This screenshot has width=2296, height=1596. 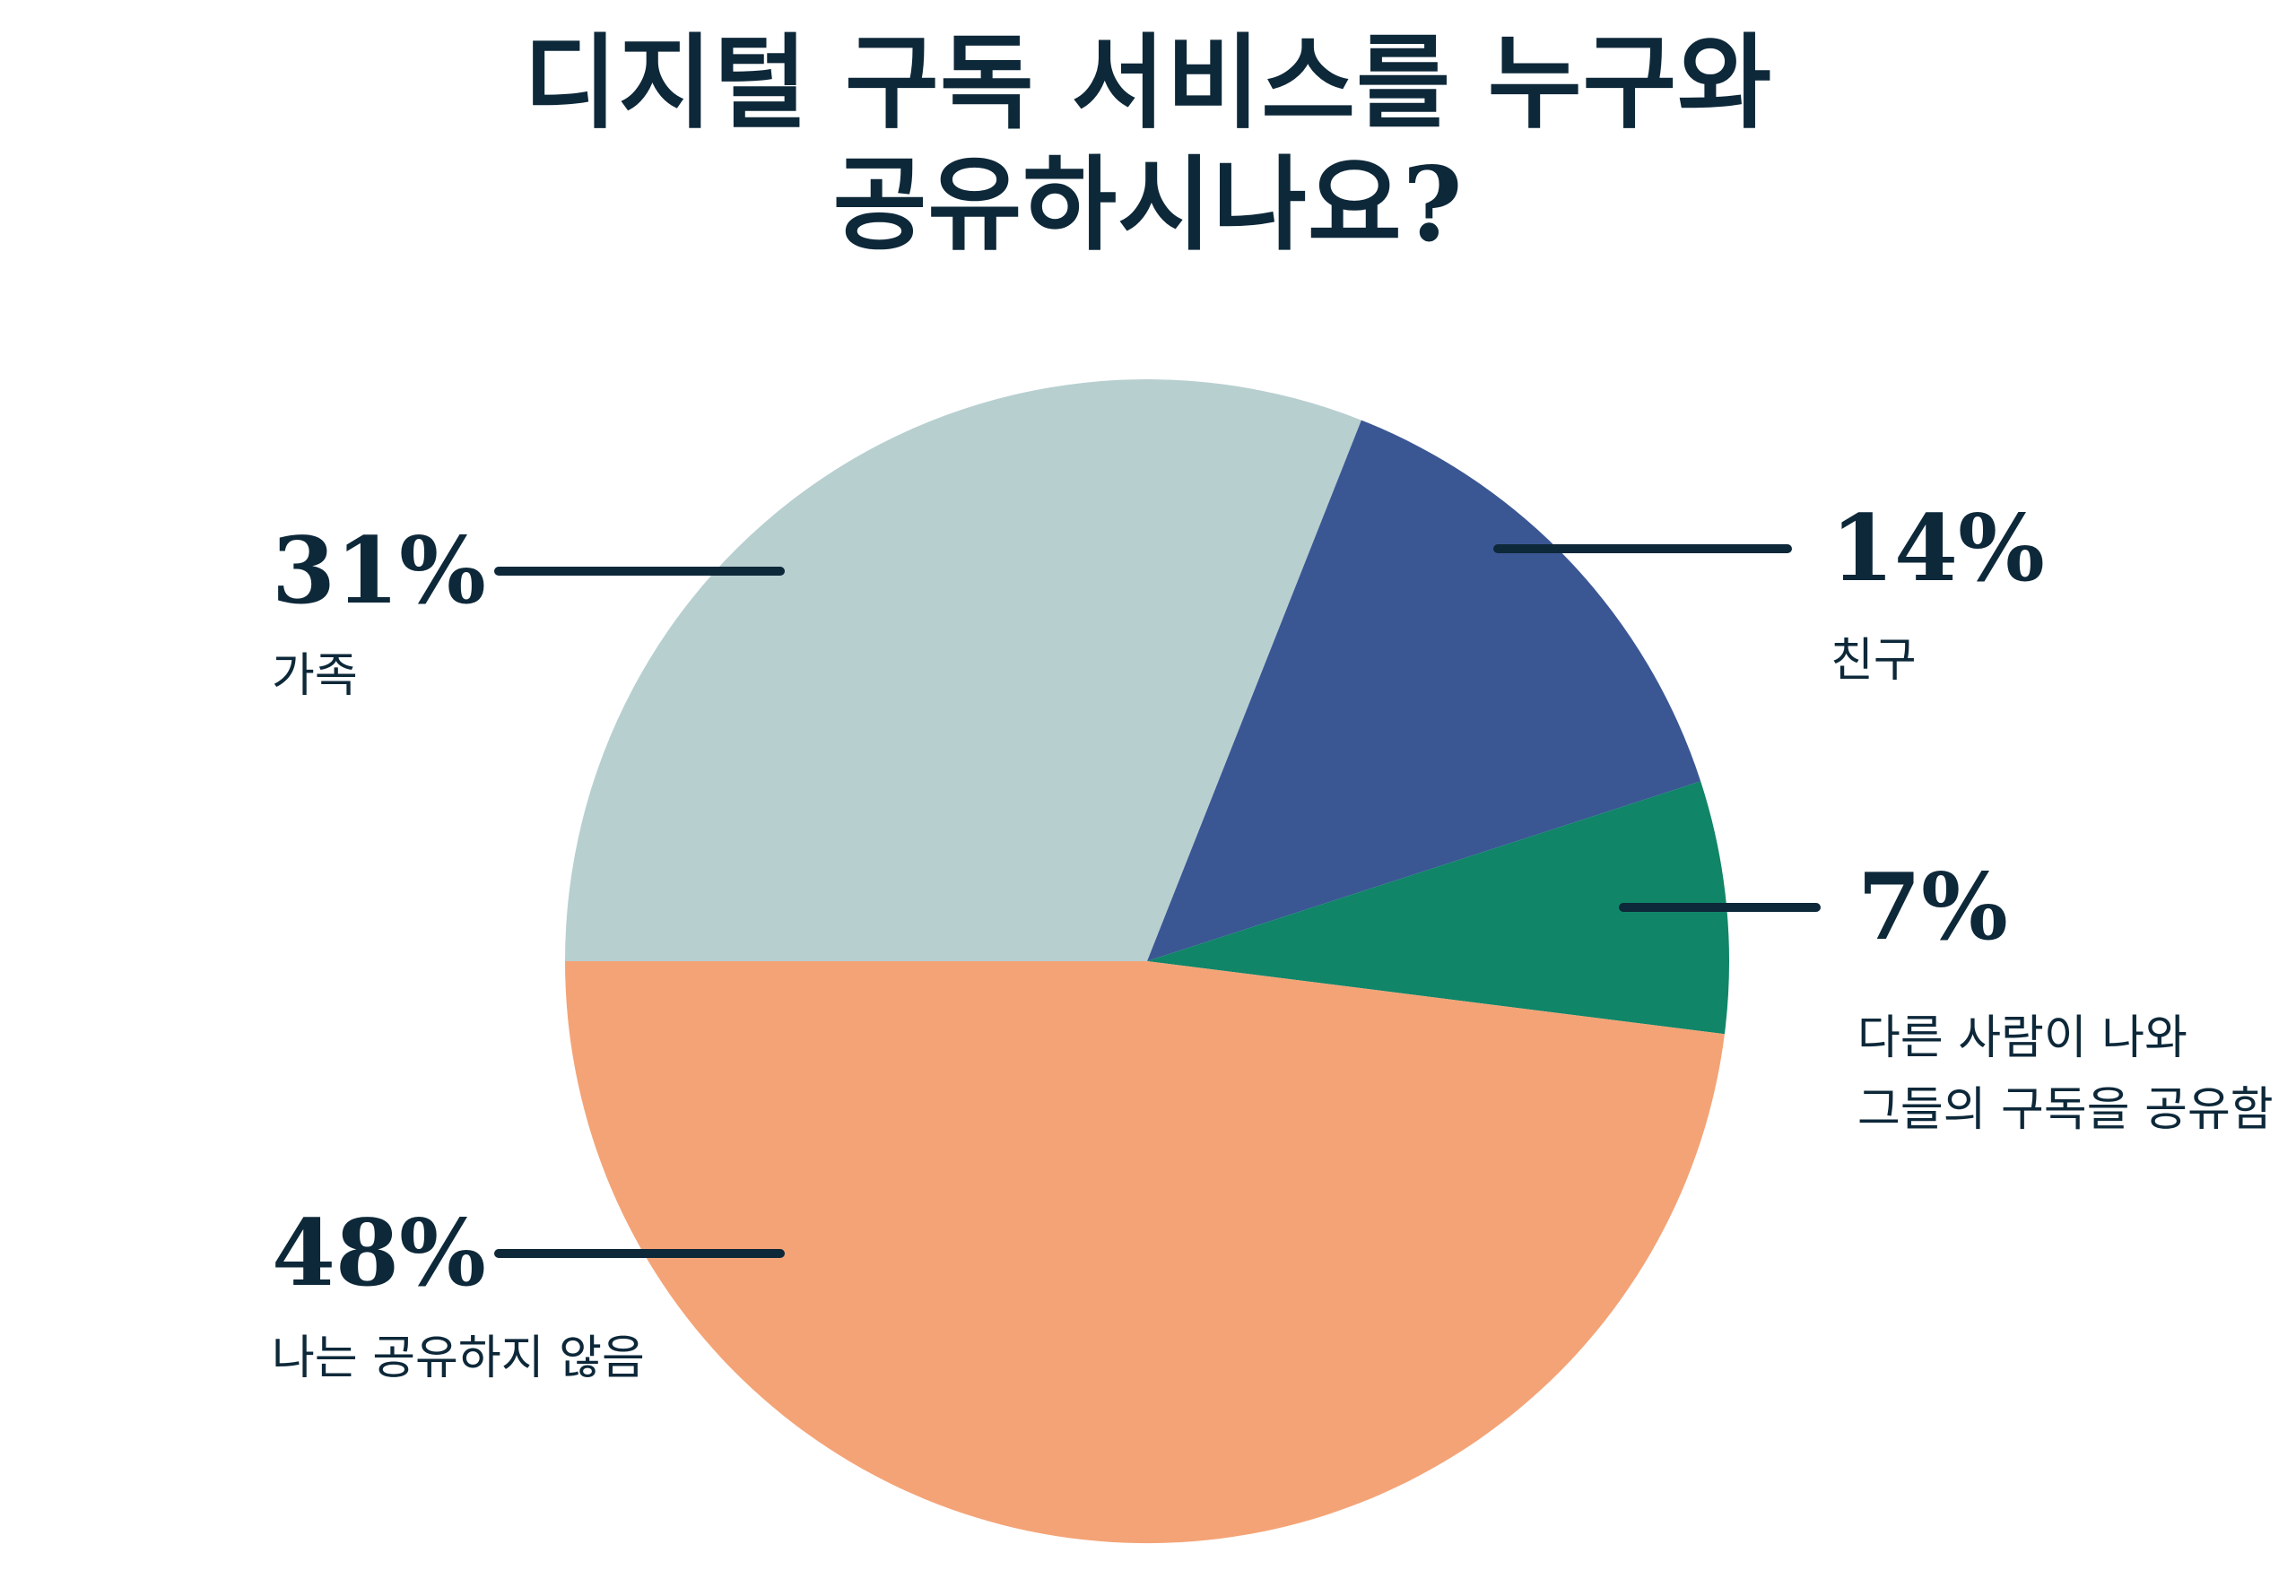 What do you see at coordinates (1424, 691) in the screenshot?
I see `pie-slice-friends` at bounding box center [1424, 691].